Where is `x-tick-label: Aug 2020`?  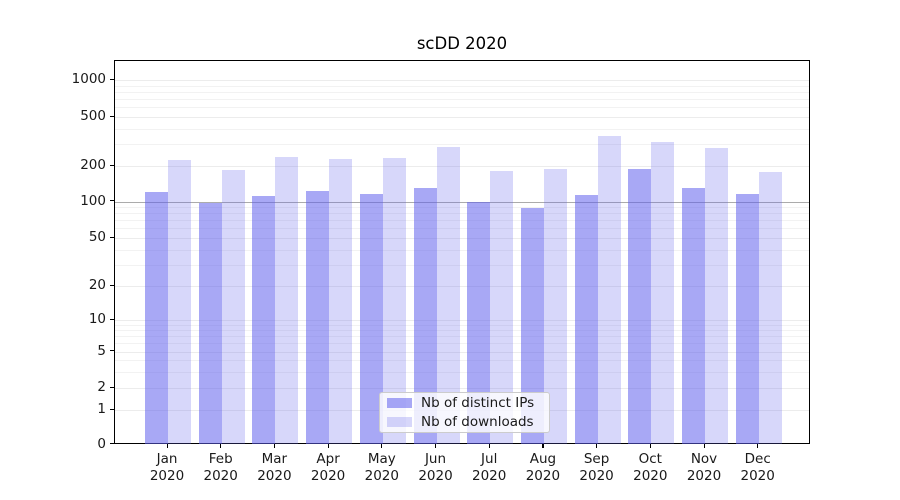
x-tick-label: Aug 2020 is located at coordinates (543, 467).